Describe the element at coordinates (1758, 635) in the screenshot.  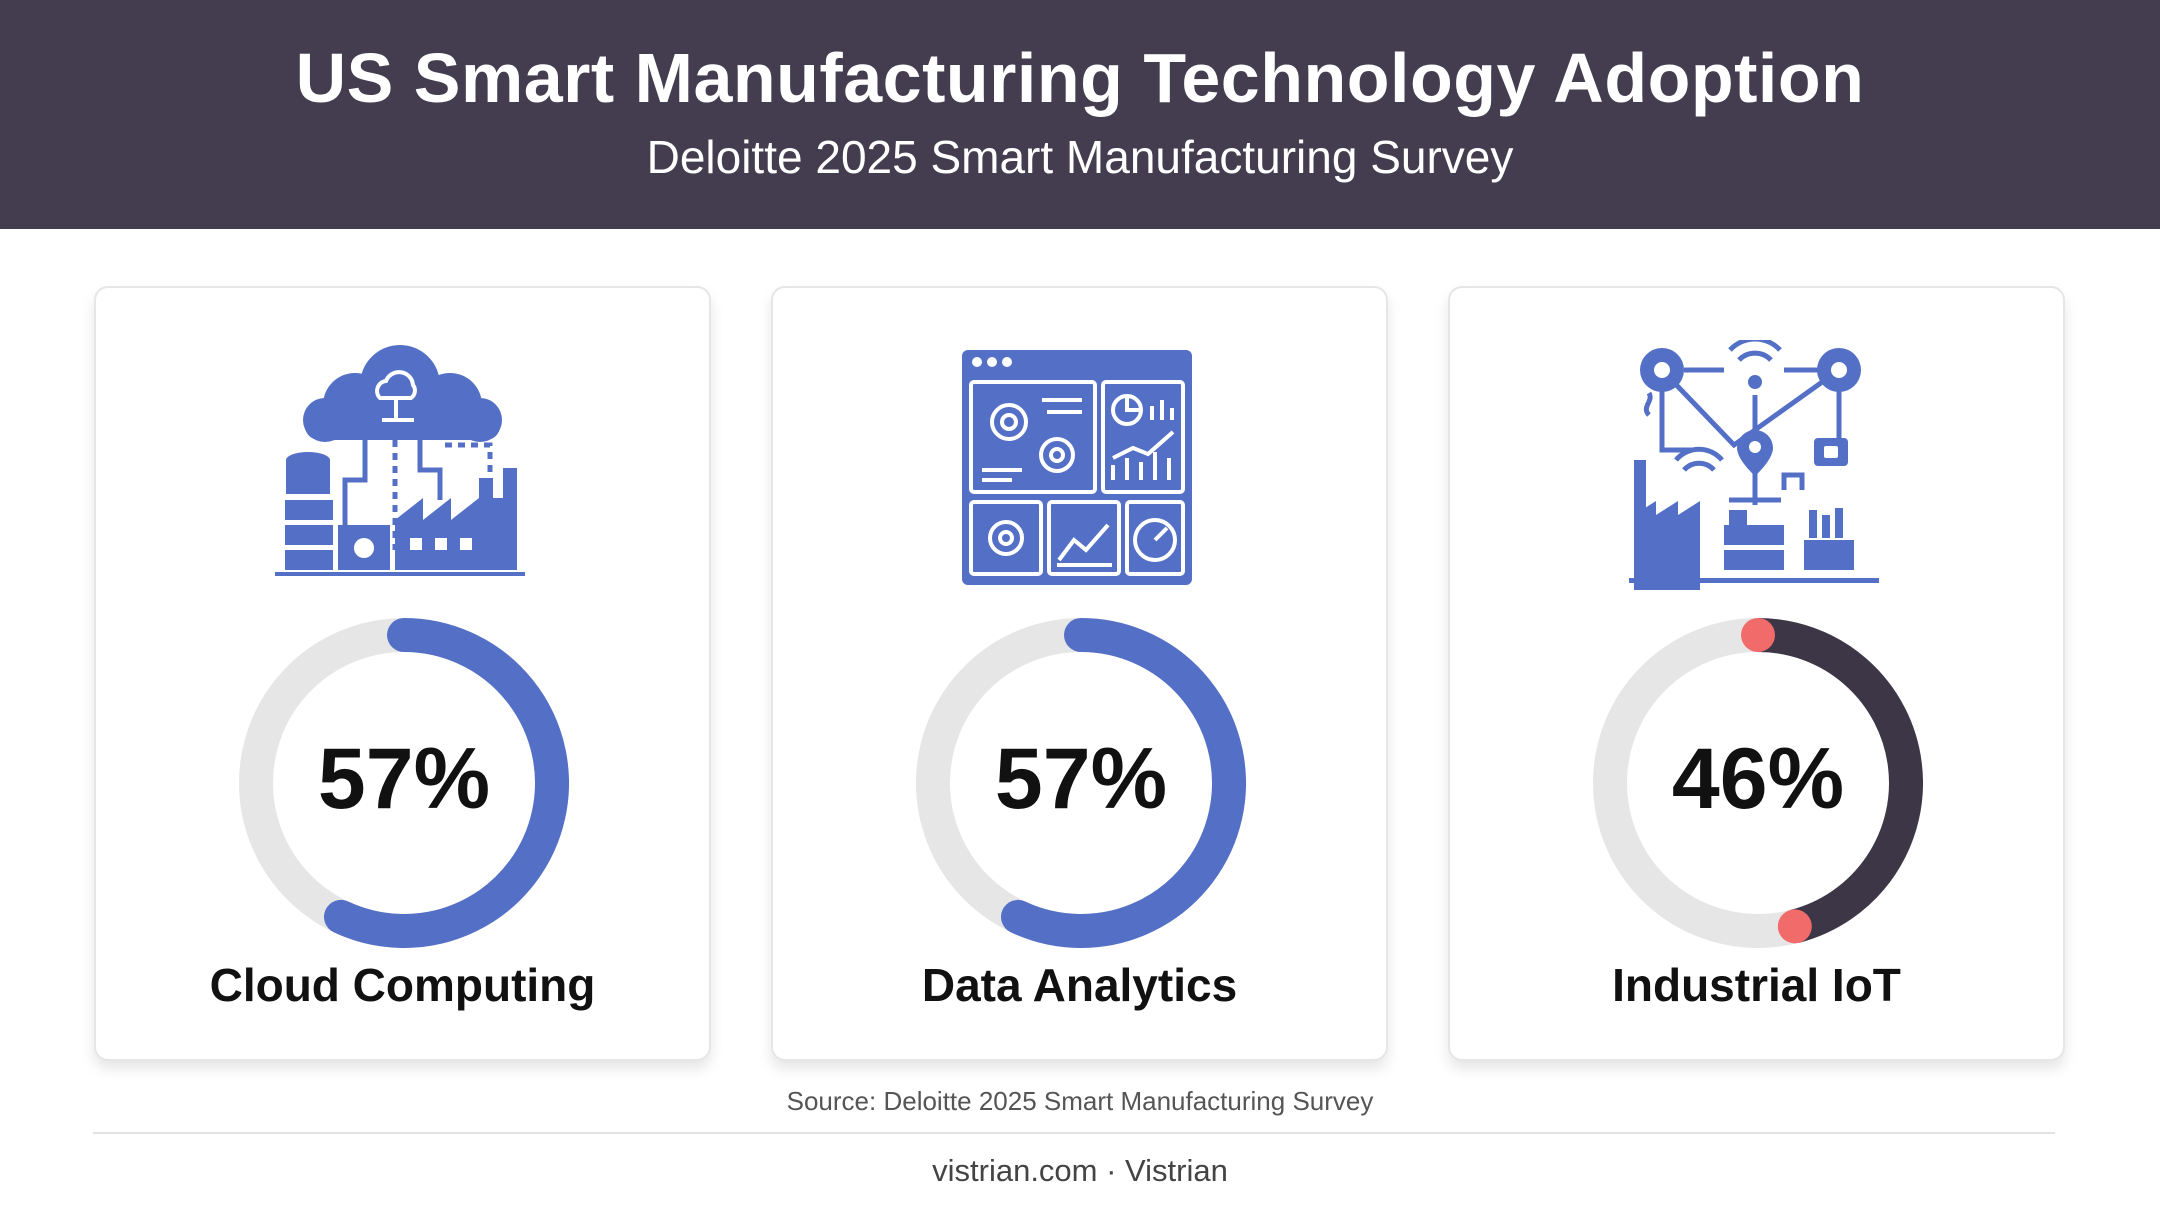
I see `arc-start-marker` at that location.